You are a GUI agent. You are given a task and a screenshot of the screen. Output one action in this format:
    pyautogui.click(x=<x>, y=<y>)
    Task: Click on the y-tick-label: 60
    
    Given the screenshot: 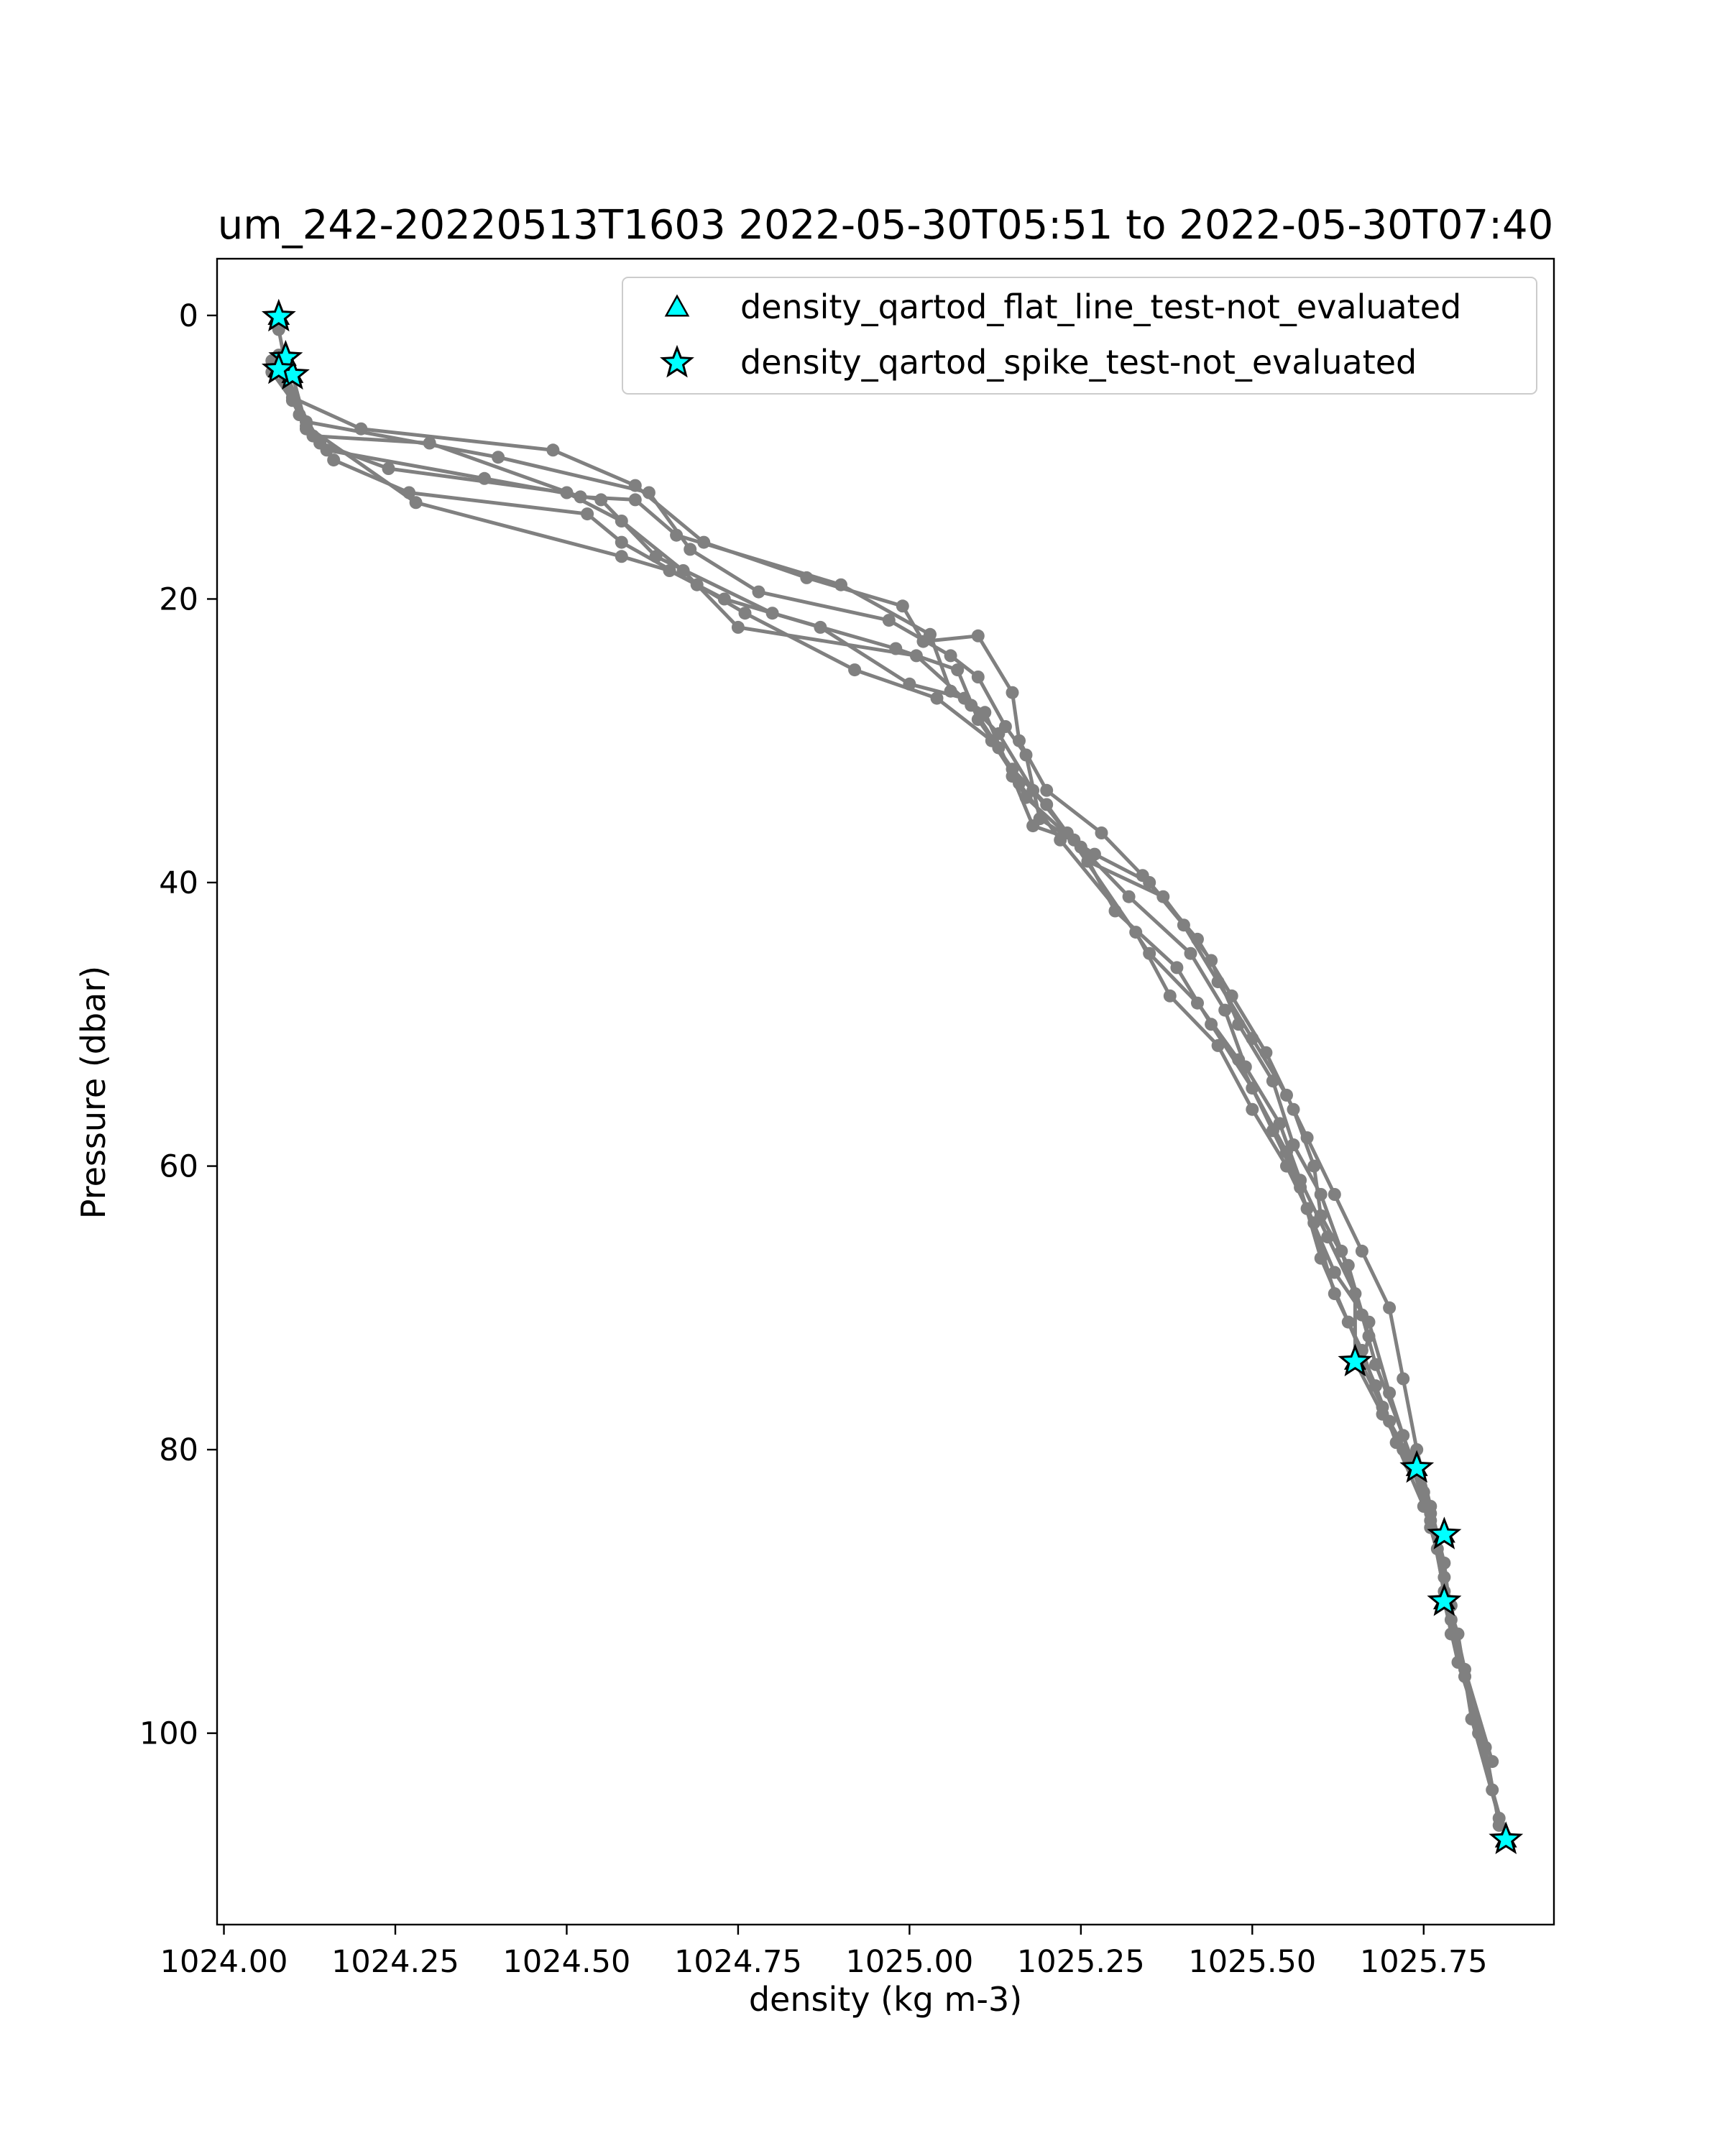 What is the action you would take?
    pyautogui.click(x=178, y=1167)
    